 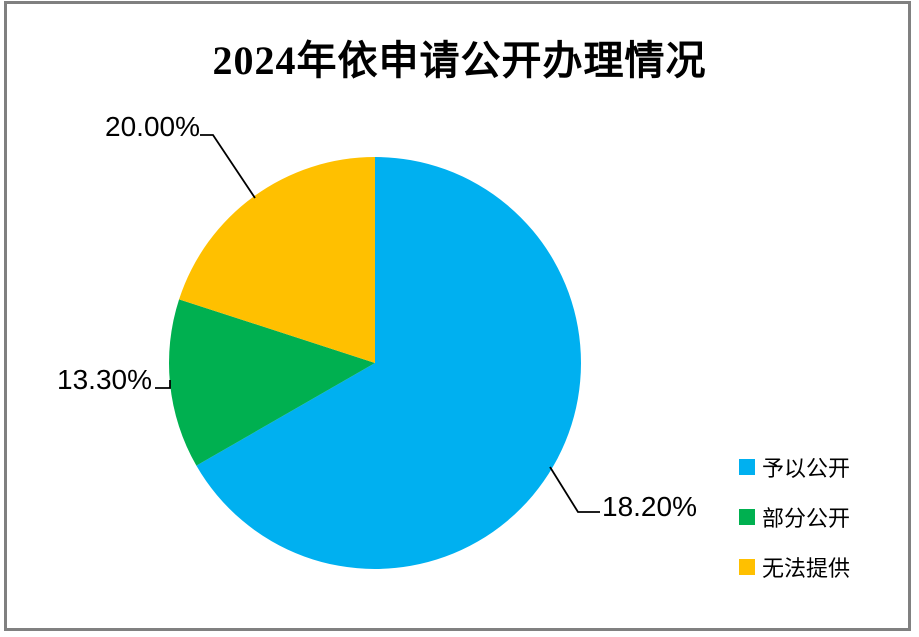 I want to click on legend-label-yuyigongkai: 予以公开, so click(x=806, y=468).